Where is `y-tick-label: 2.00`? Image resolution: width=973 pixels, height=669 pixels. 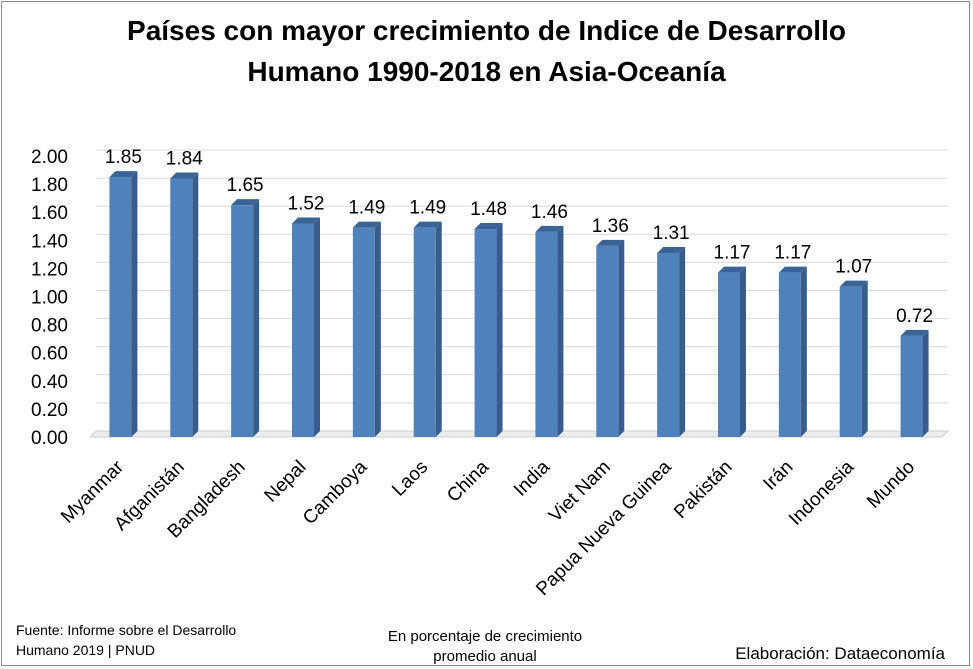 y-tick-label: 2.00 is located at coordinates (49, 157).